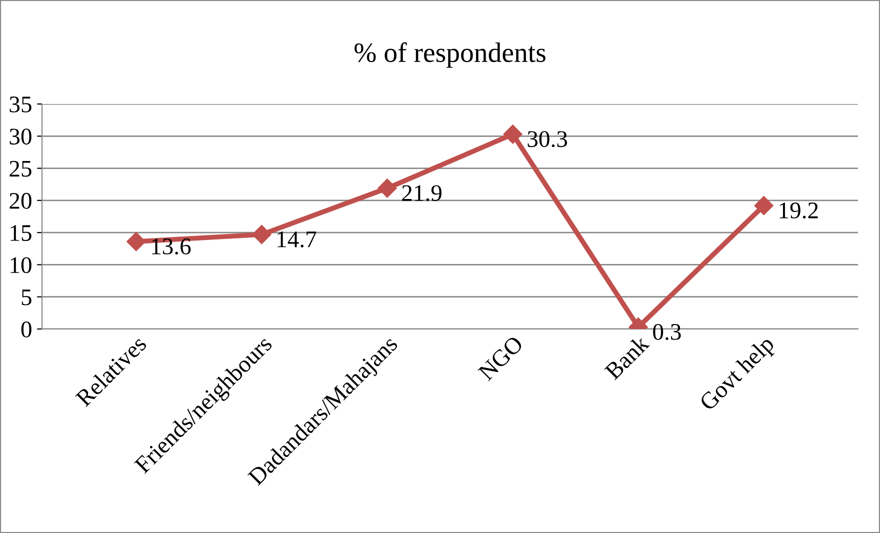  I want to click on chart-title: % of respondents, so click(450, 55).